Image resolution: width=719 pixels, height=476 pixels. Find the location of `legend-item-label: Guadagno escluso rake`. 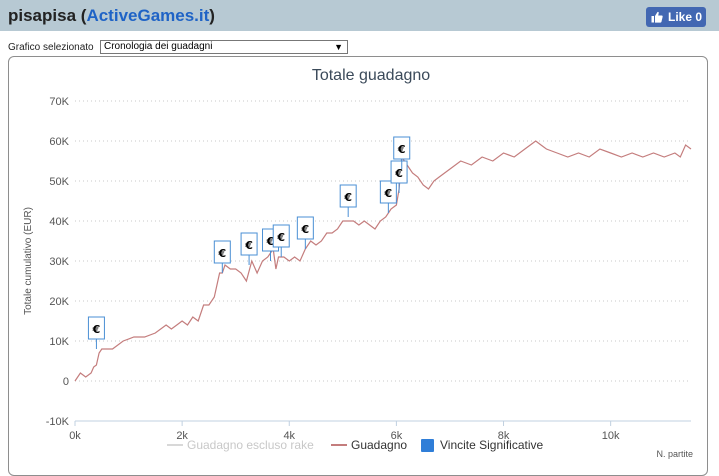

legend-item-label: Guadagno escluso rake is located at coordinates (250, 445).